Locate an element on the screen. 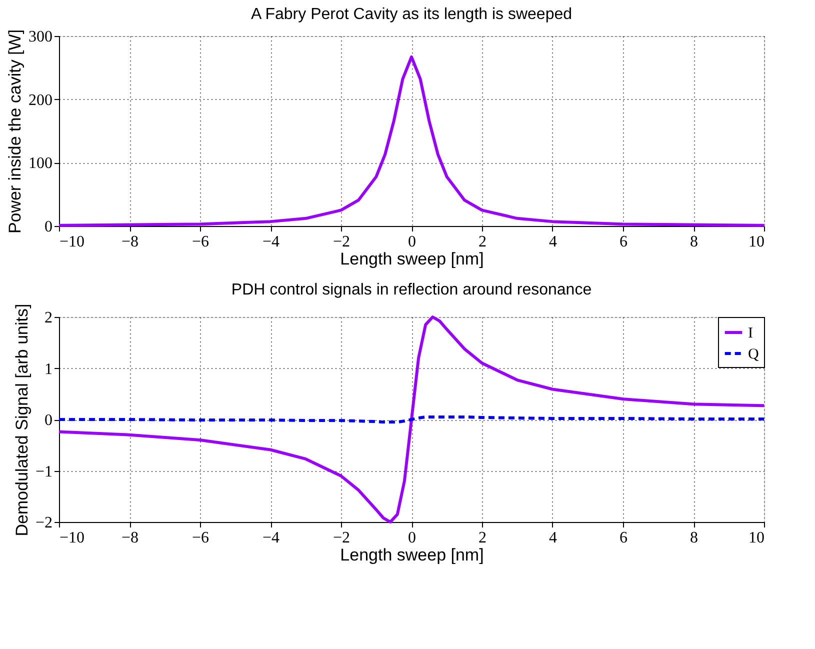  legend-label: I is located at coordinates (750, 334).